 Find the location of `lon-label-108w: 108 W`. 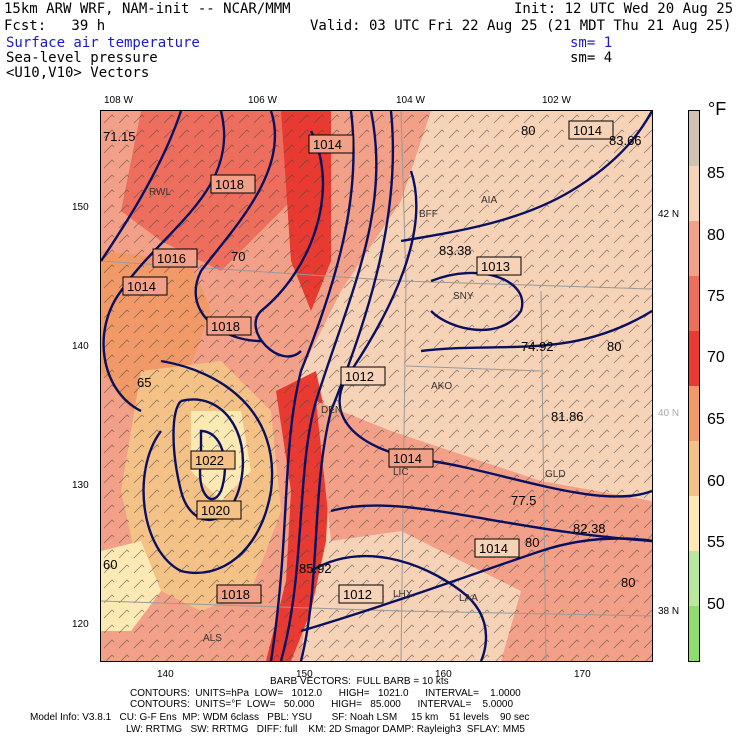

lon-label-108w: 108 W is located at coordinates (118, 100).